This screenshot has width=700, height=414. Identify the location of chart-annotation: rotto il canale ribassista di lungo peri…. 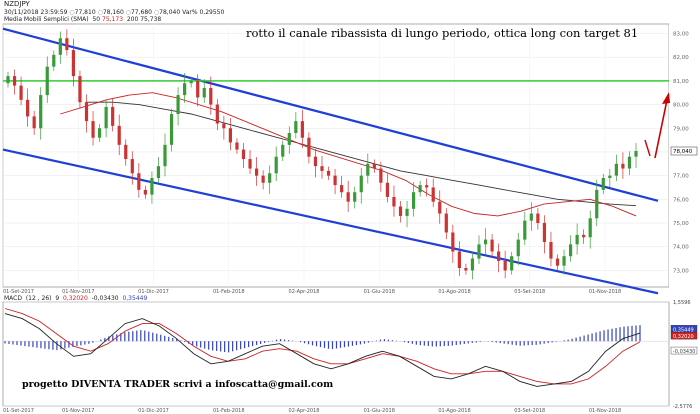
(442, 33).